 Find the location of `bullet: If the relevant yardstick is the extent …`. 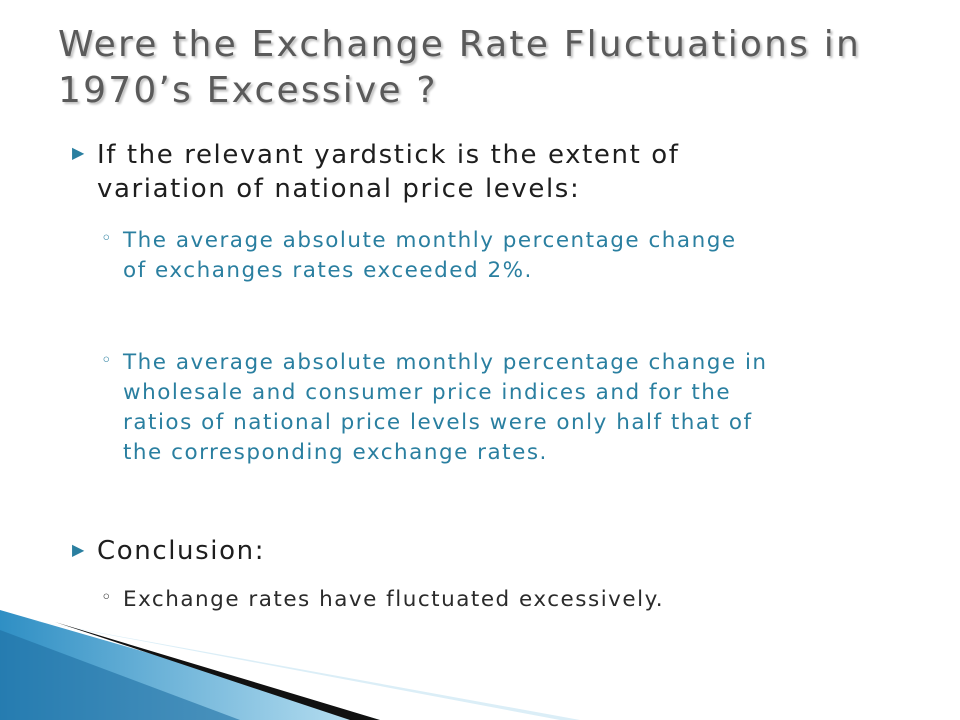

bullet: If the relevant yardstick is the extent … is located at coordinates (388, 172).